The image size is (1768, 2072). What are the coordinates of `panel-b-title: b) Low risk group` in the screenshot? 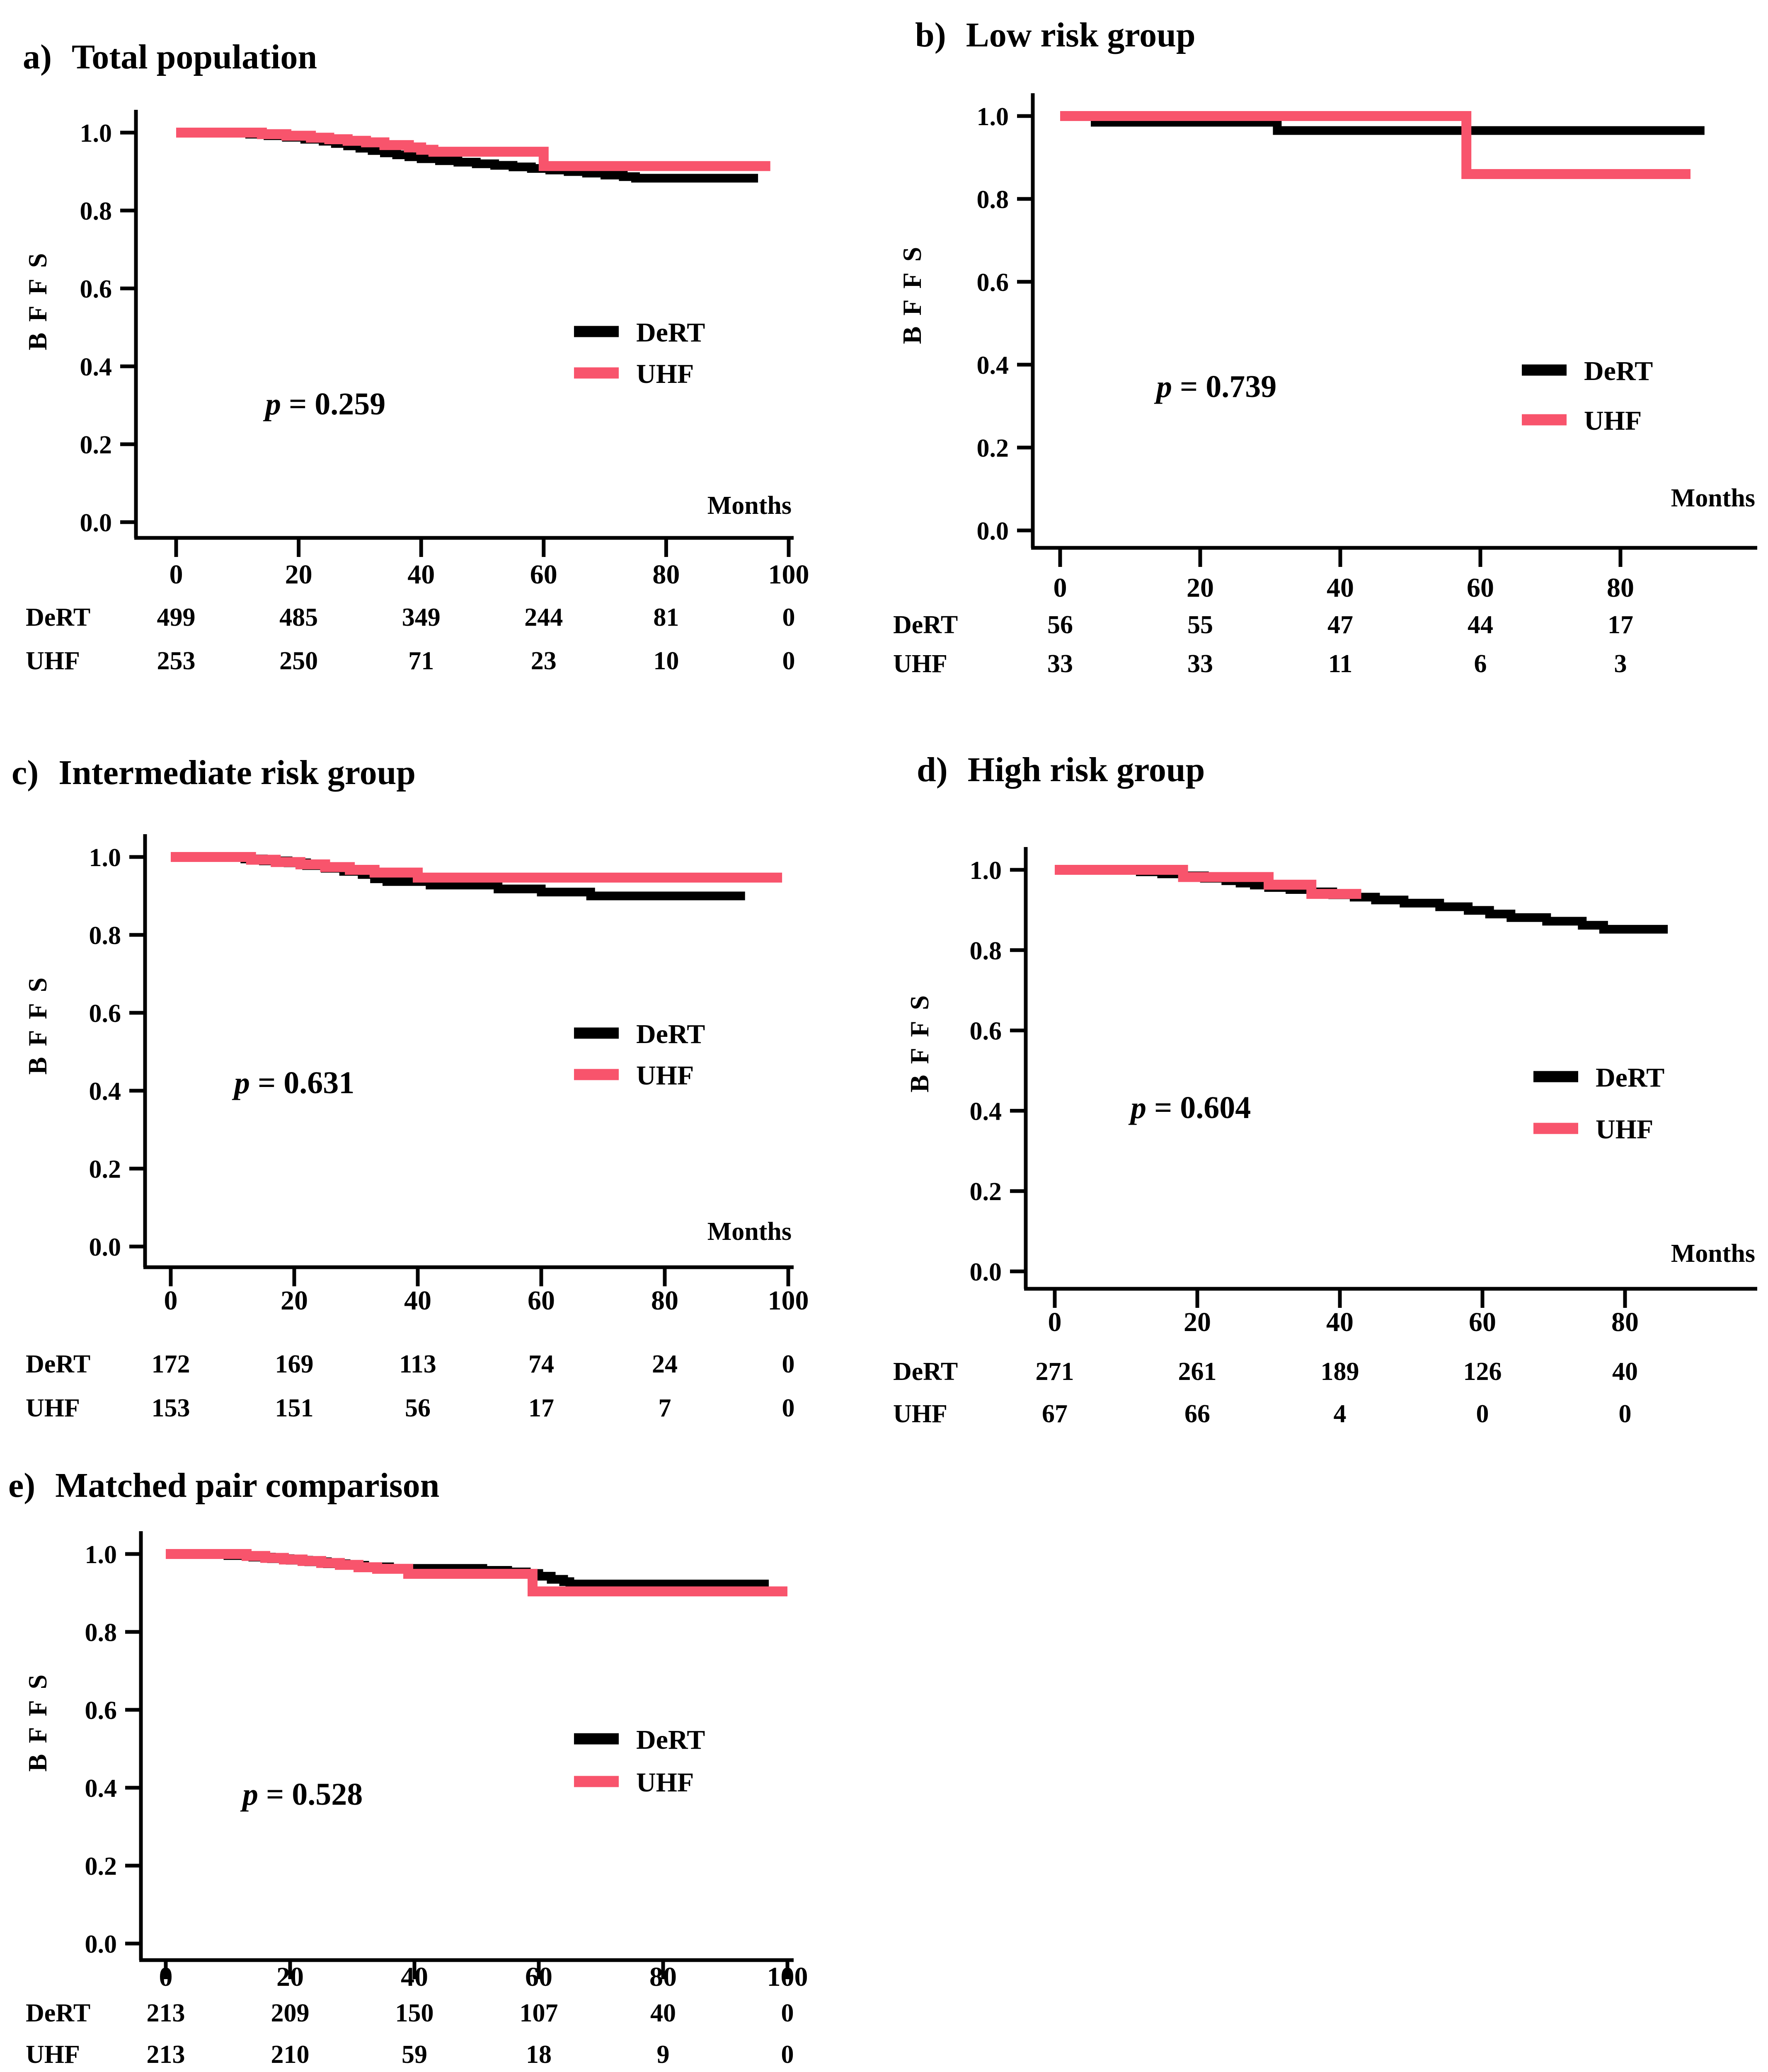 It's located at (1055, 35).